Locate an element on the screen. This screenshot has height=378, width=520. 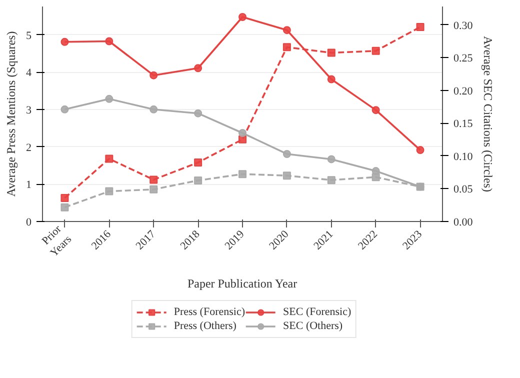
legend-label: SEC (Others) is located at coordinates (313, 326).